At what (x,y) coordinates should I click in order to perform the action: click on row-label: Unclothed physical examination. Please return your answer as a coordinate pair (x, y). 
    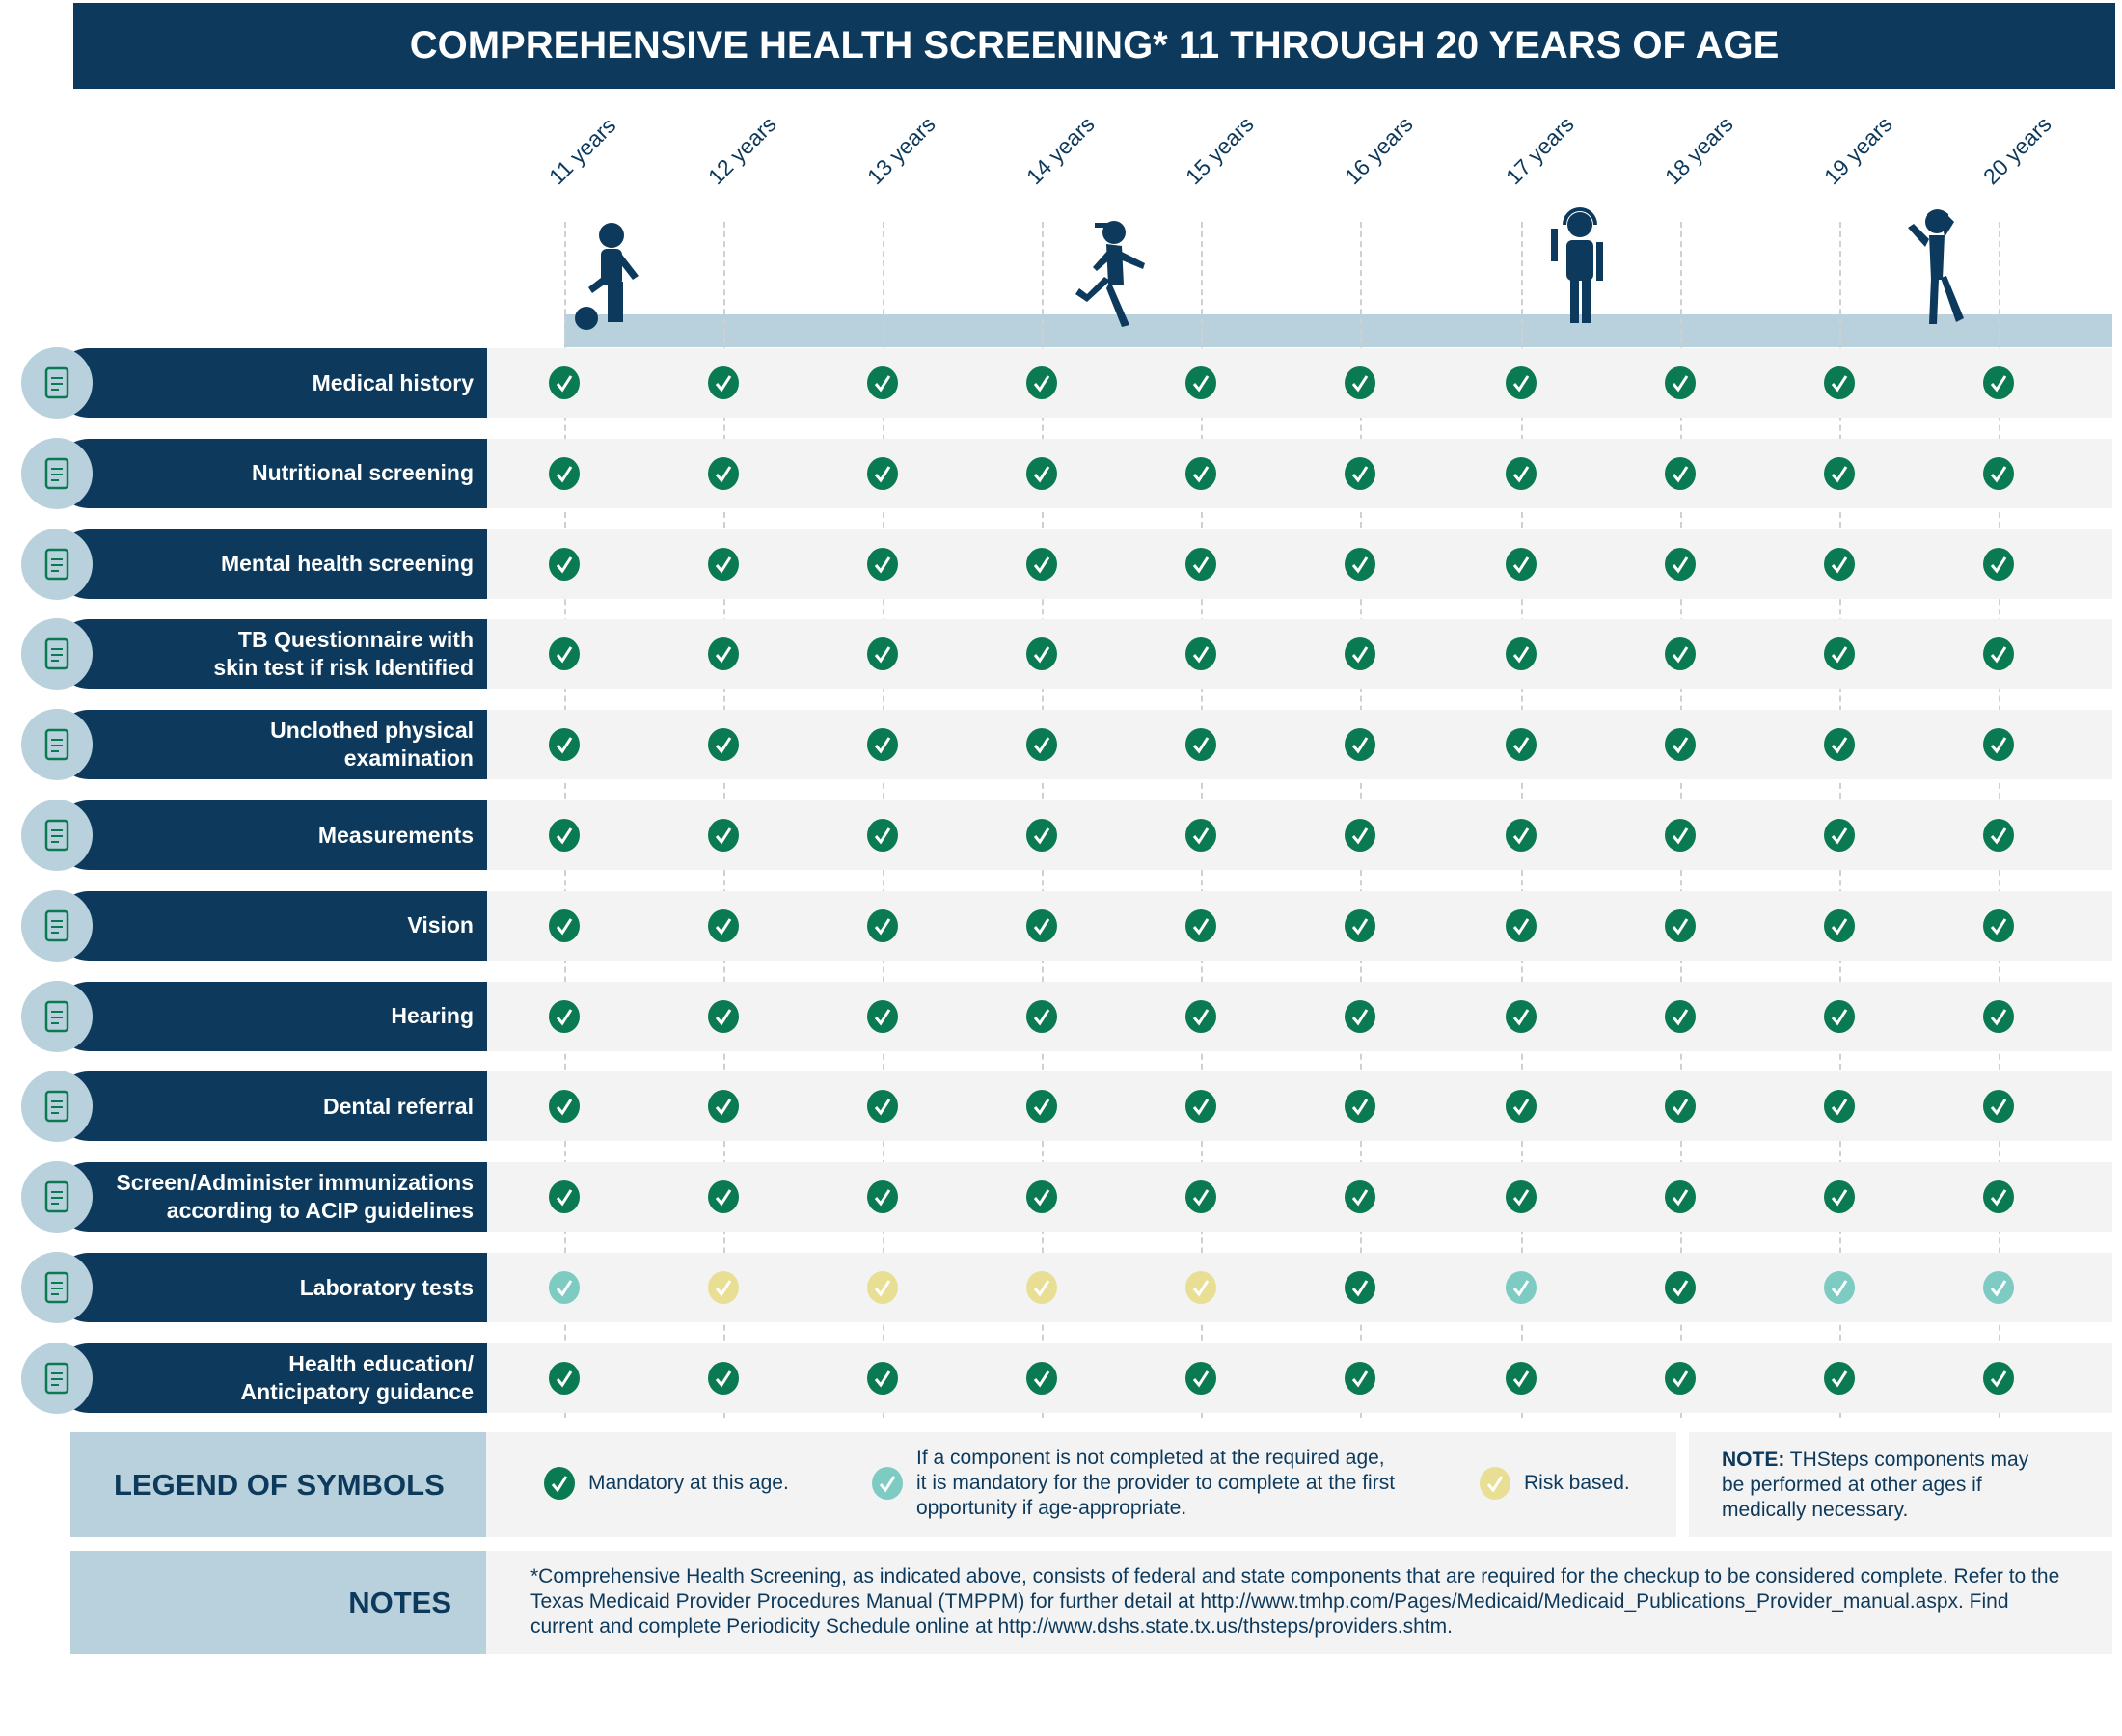
    Looking at the image, I should click on (271, 745).